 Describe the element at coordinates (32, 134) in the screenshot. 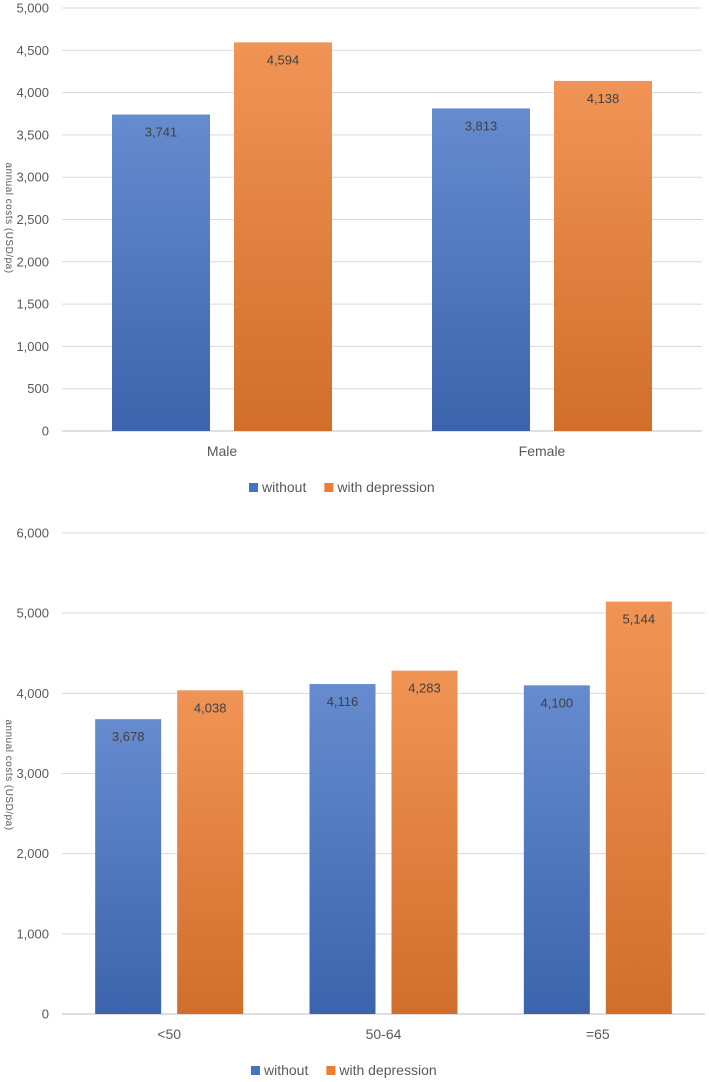

I see `y-tick-label: 3,500` at that location.